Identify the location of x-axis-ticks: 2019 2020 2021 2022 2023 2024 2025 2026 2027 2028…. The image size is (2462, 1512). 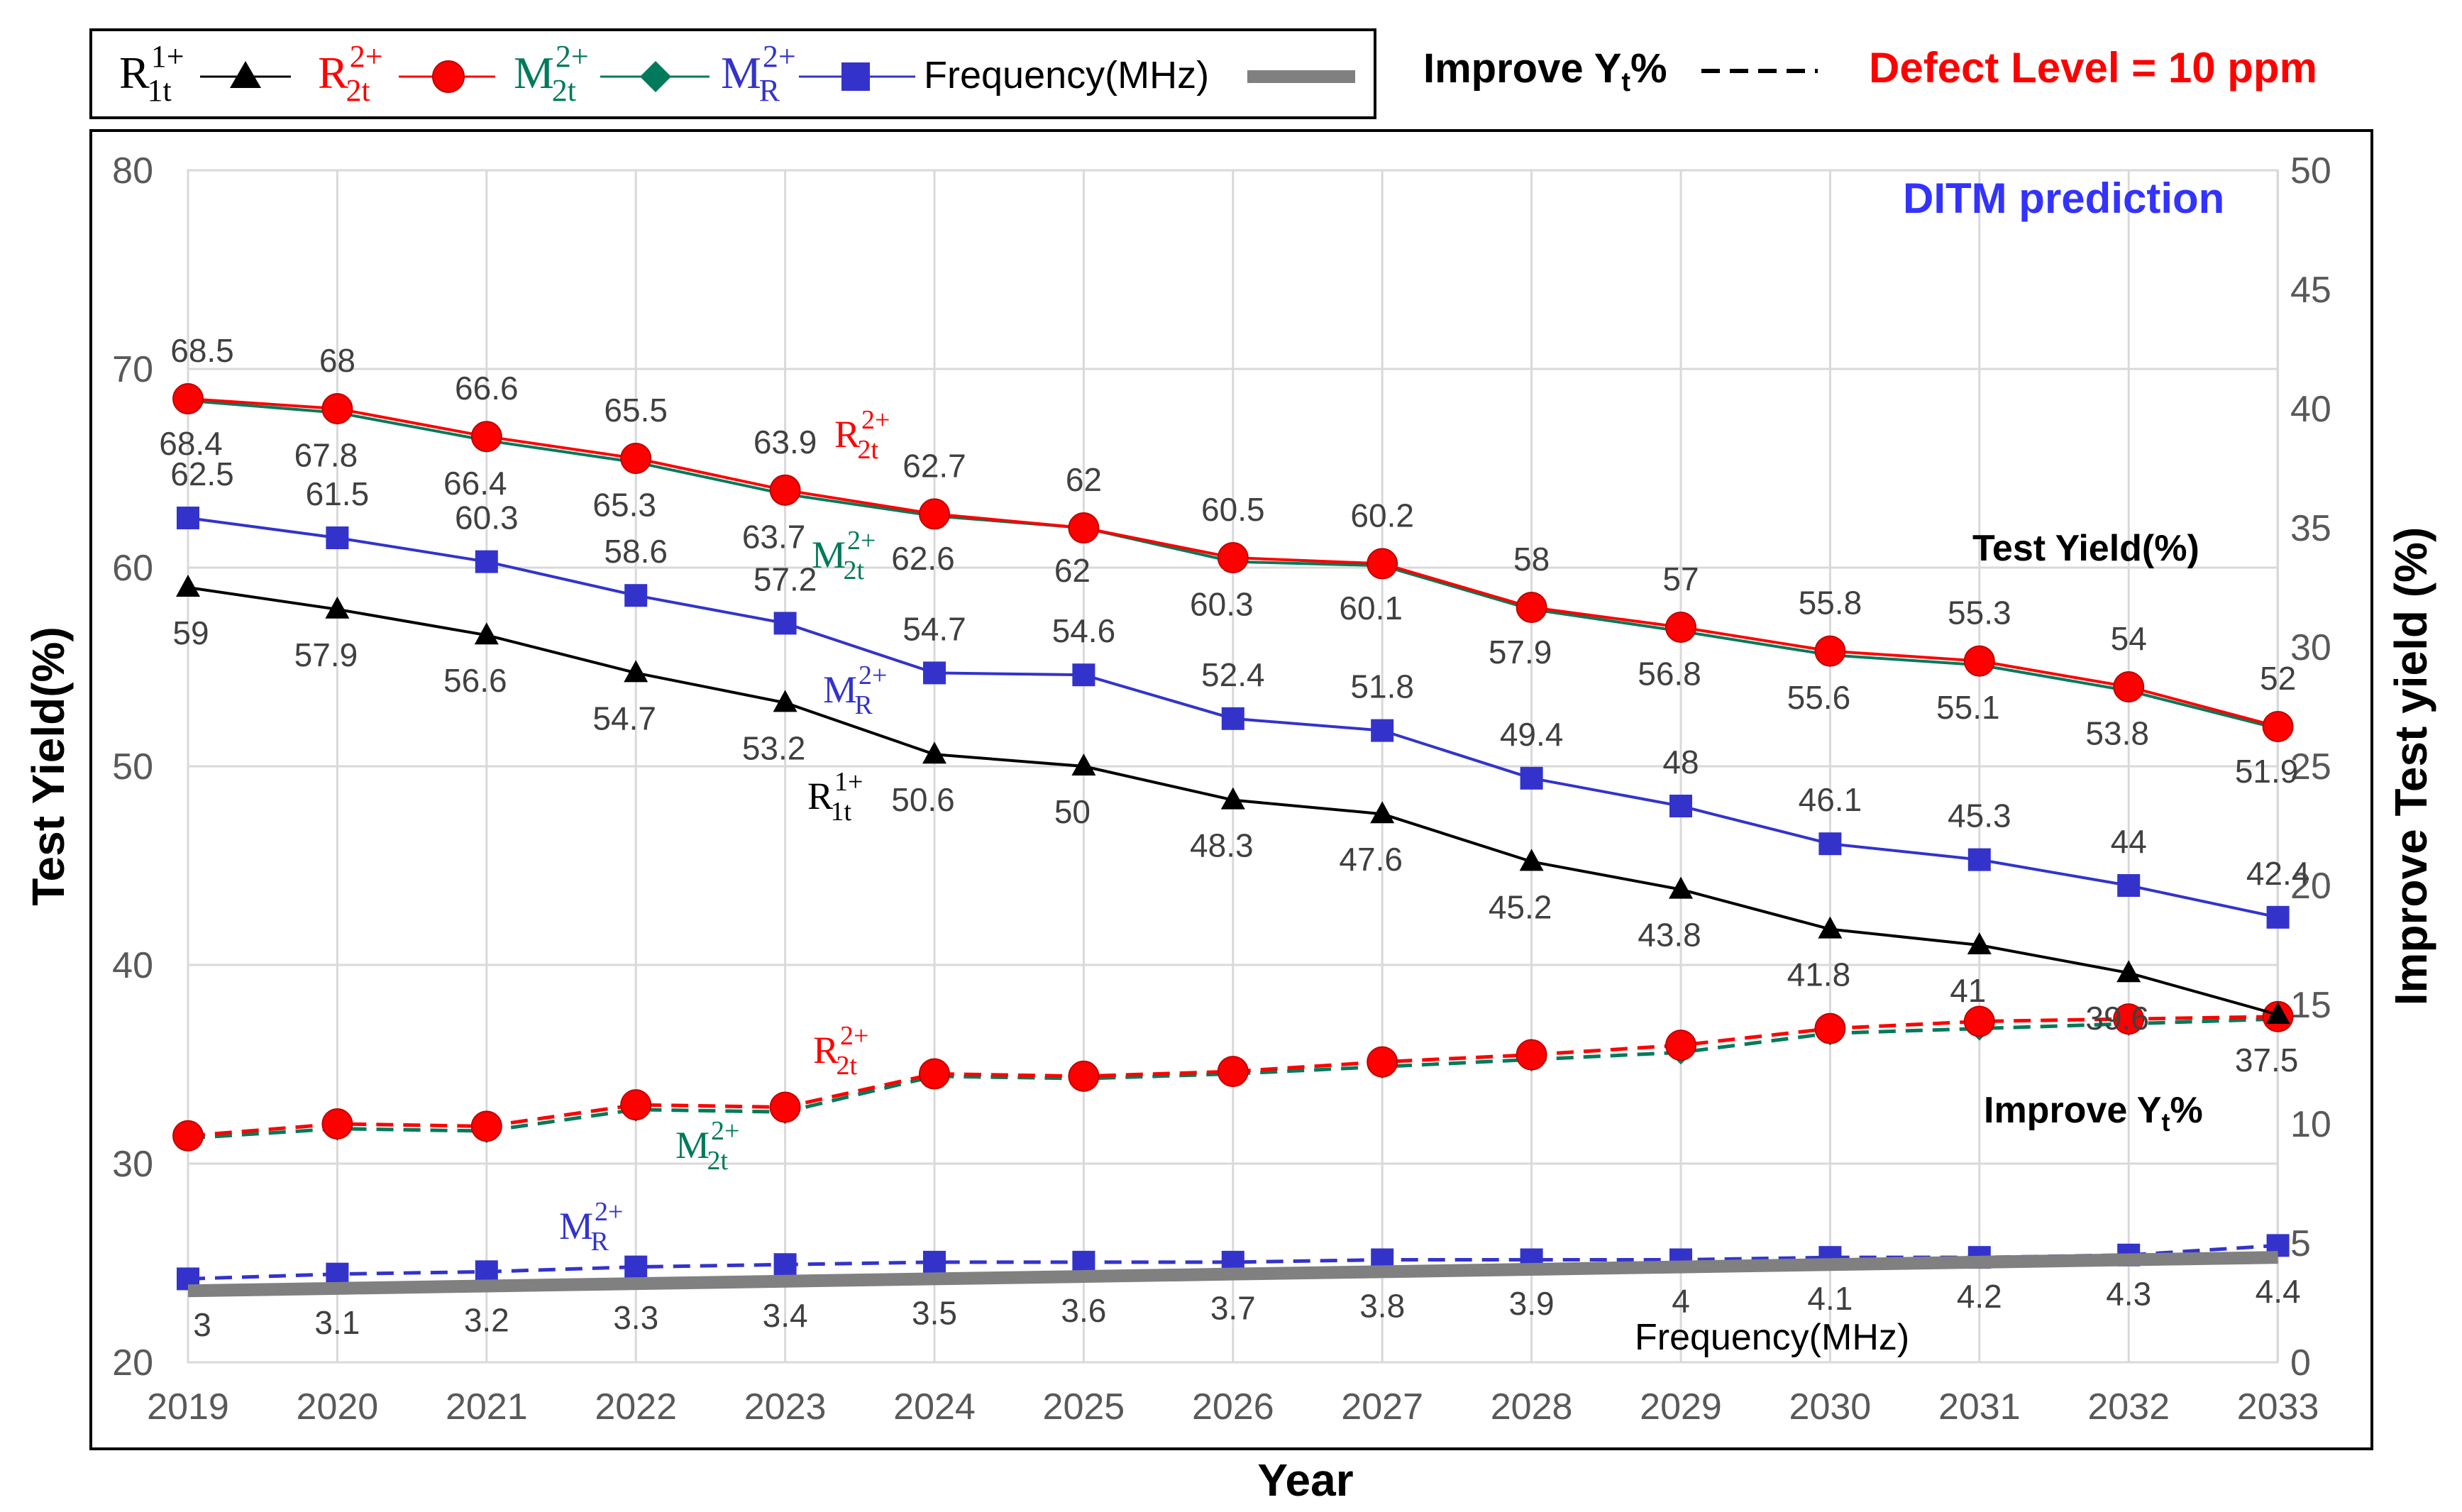
(1233, 1407).